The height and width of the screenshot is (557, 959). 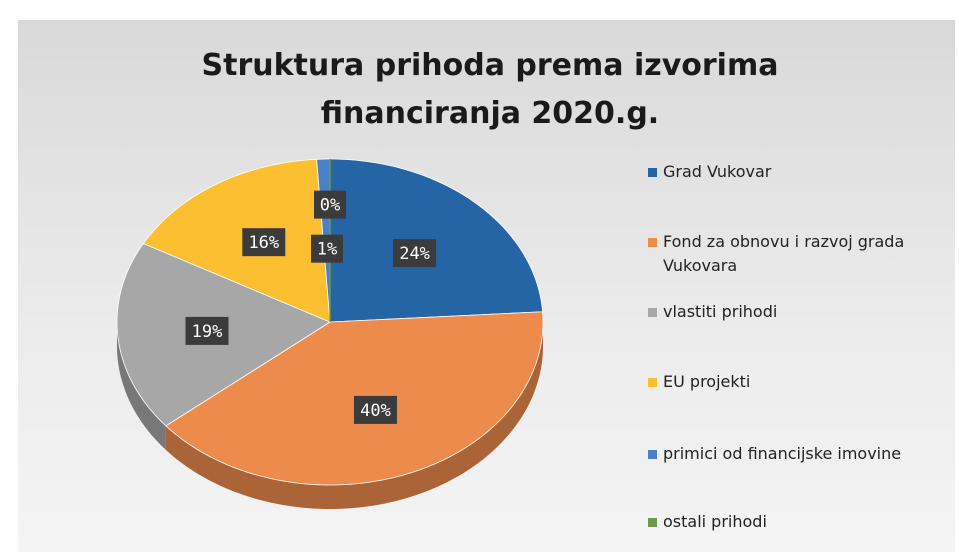 I want to click on legend-label: vlastiti prihodi, so click(x=720, y=311).